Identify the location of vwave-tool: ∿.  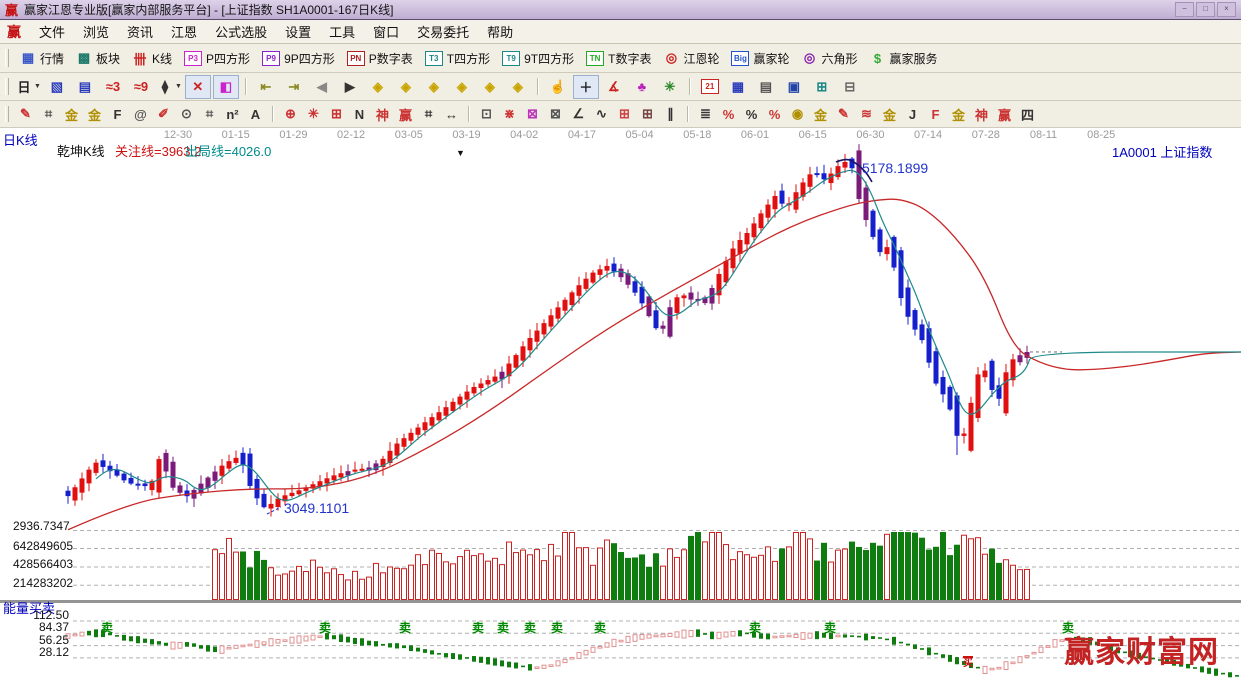
(601, 114).